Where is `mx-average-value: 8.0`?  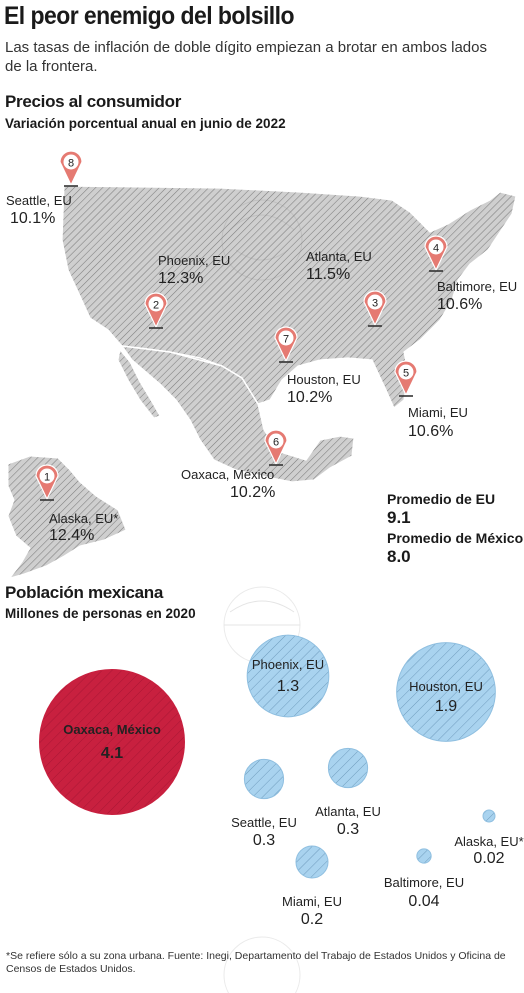
mx-average-value: 8.0 is located at coordinates (399, 556).